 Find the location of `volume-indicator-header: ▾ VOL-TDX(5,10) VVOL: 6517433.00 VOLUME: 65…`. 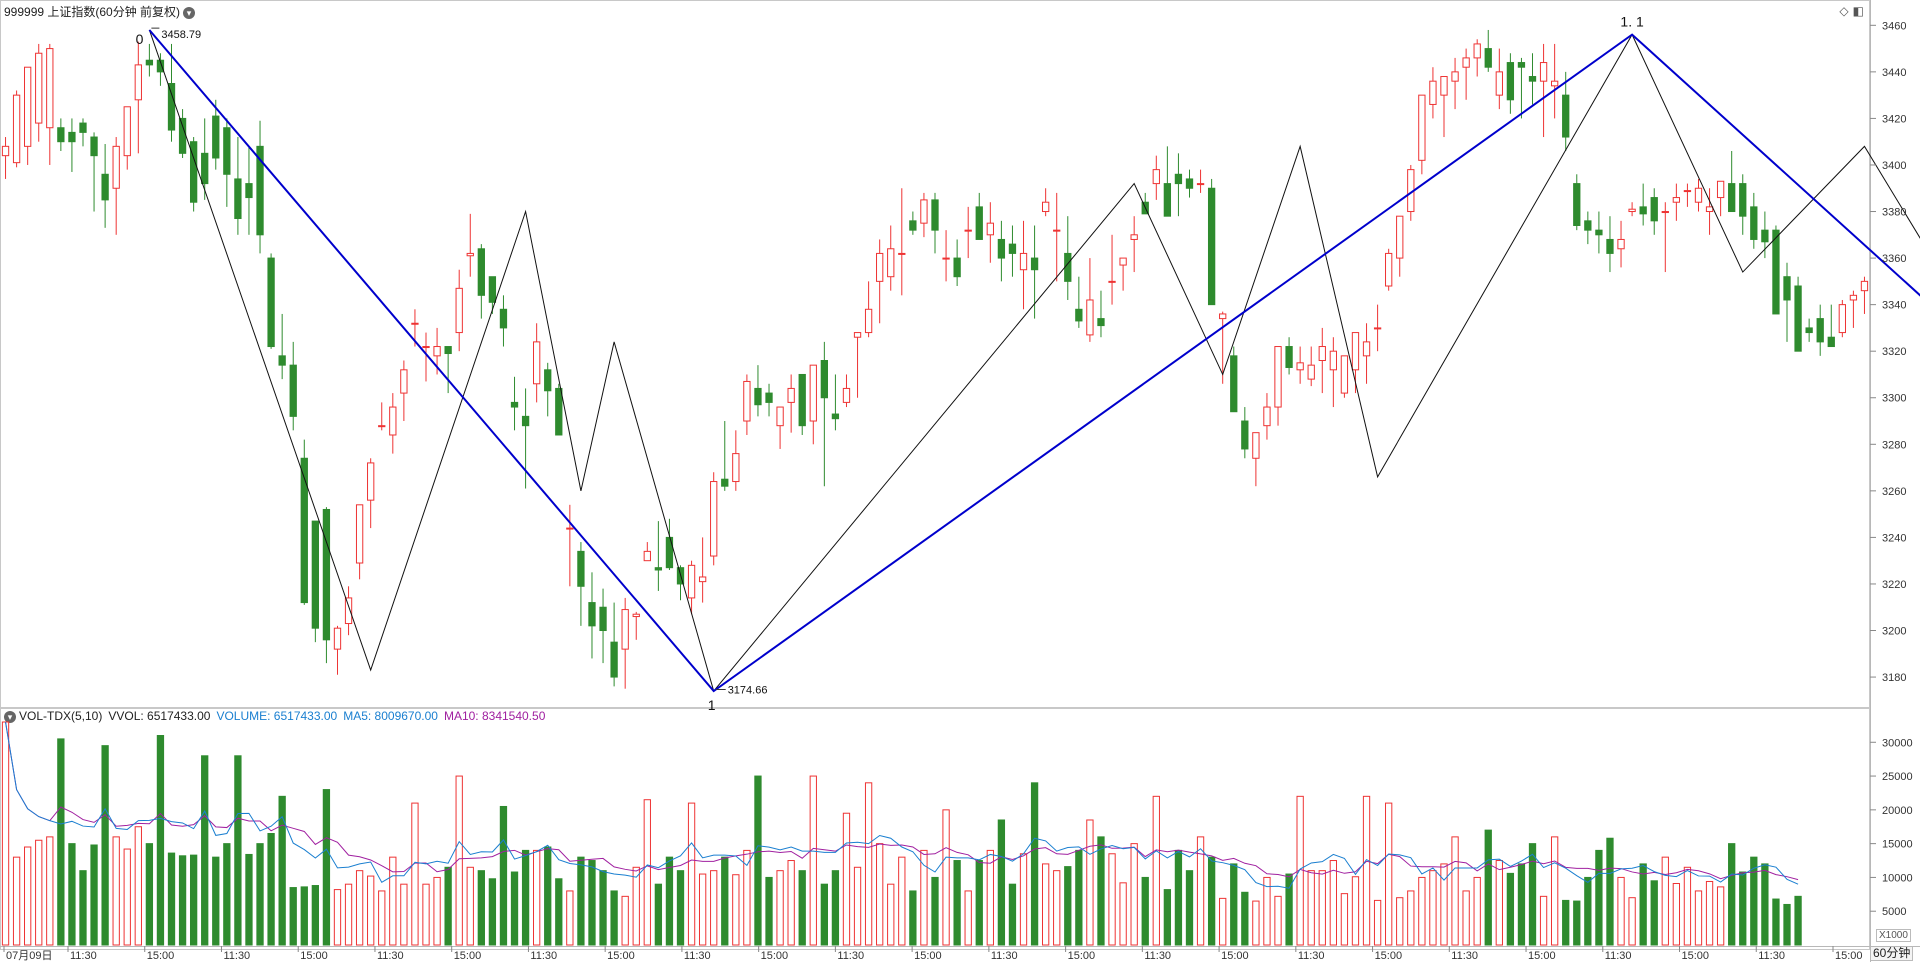

volume-indicator-header: ▾ VOL-TDX(5,10) VVOL: 6517433.00 VOLUME: 65… is located at coordinates (277, 716).